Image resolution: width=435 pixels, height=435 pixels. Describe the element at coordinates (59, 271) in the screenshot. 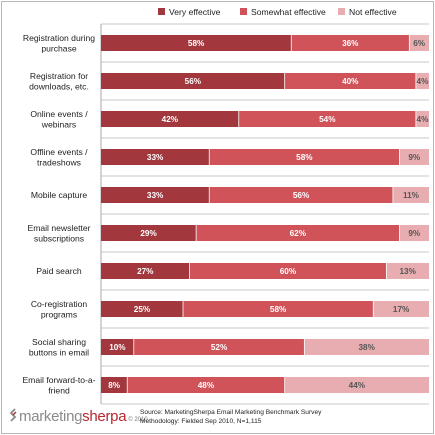

I see `category-label: Paid search` at that location.